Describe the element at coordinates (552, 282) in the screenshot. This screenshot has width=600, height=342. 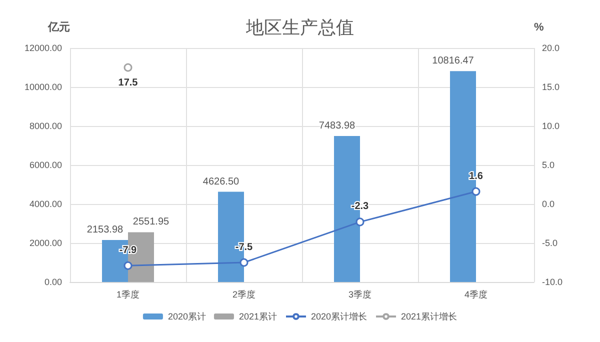
I see `y2-tick-label: -10.0` at that location.